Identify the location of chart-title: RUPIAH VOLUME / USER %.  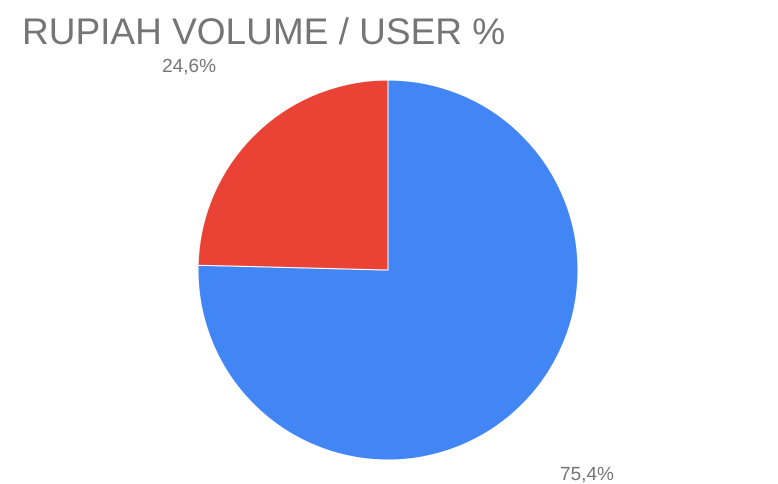
(264, 31).